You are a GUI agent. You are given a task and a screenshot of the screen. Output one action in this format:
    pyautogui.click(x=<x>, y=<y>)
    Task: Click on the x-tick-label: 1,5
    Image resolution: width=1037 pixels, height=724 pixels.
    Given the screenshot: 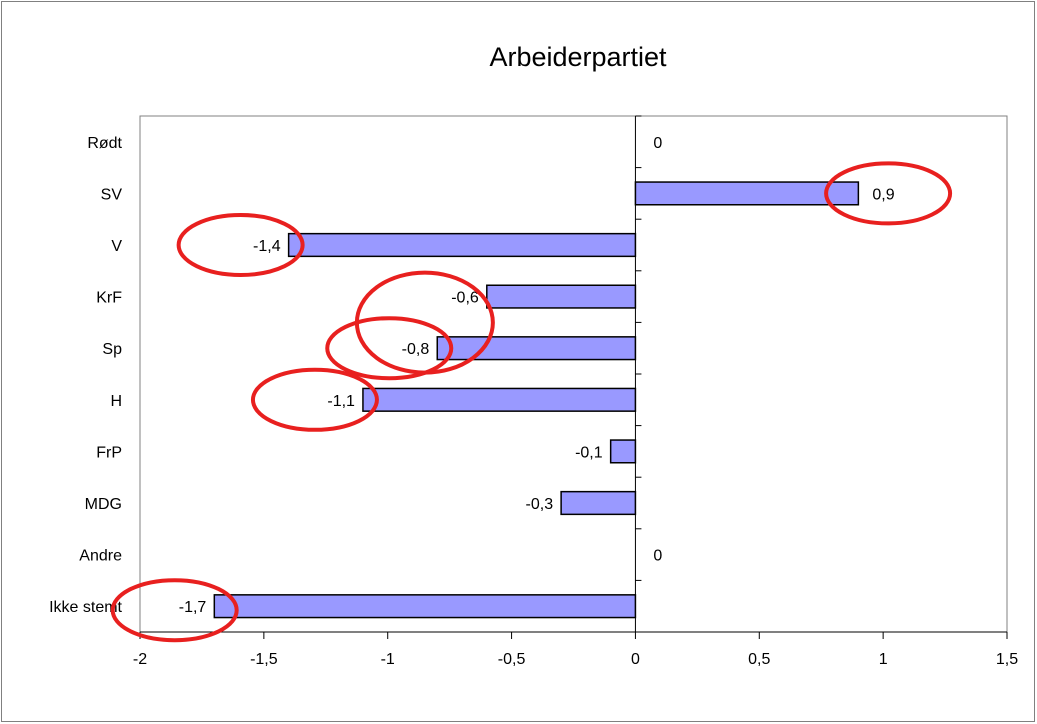 What is the action you would take?
    pyautogui.click(x=1007, y=659)
    